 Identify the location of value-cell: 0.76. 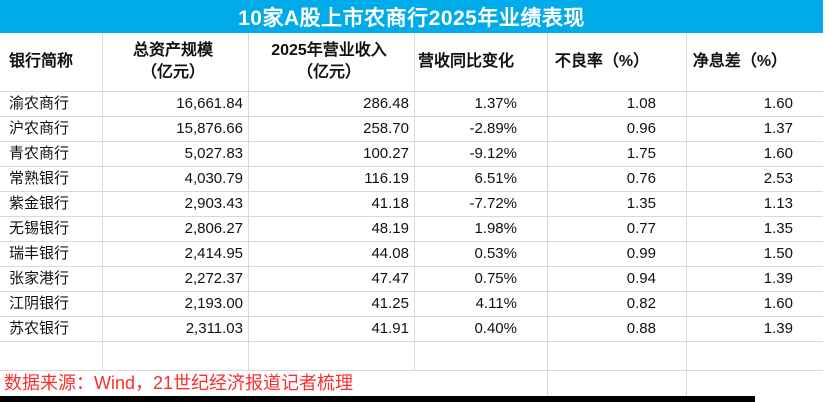
(617, 179).